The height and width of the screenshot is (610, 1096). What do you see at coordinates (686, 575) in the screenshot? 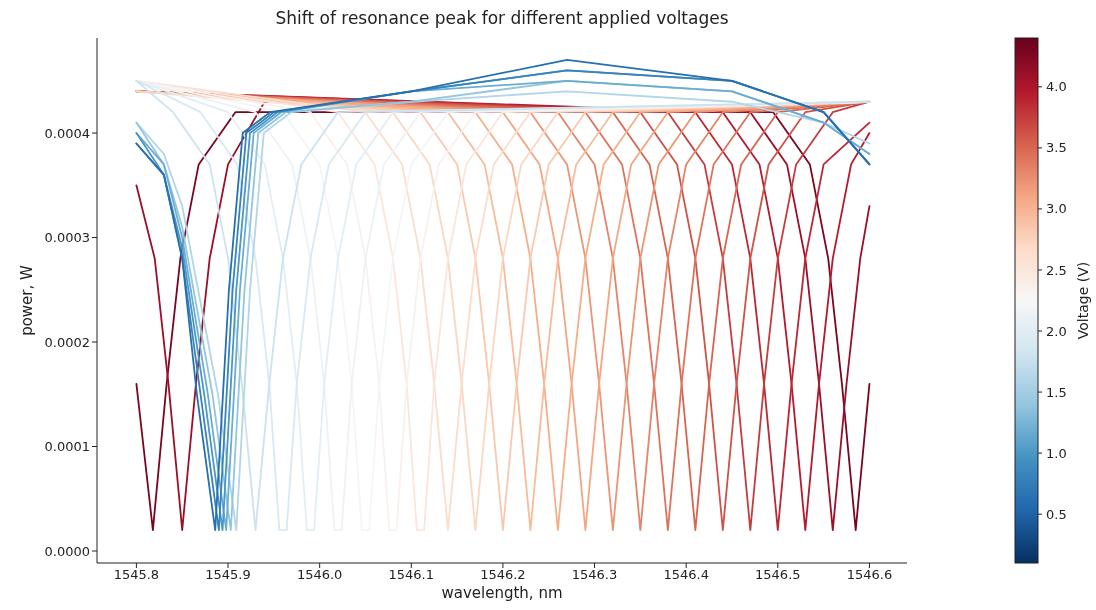
I see `x-tick-label: 1546.4` at bounding box center [686, 575].